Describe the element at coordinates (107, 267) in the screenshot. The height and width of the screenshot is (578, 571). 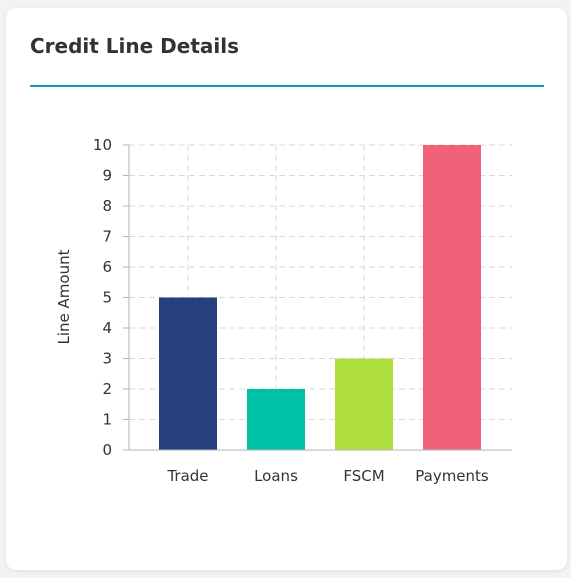
I see `y-tick-label-6: 6` at that location.